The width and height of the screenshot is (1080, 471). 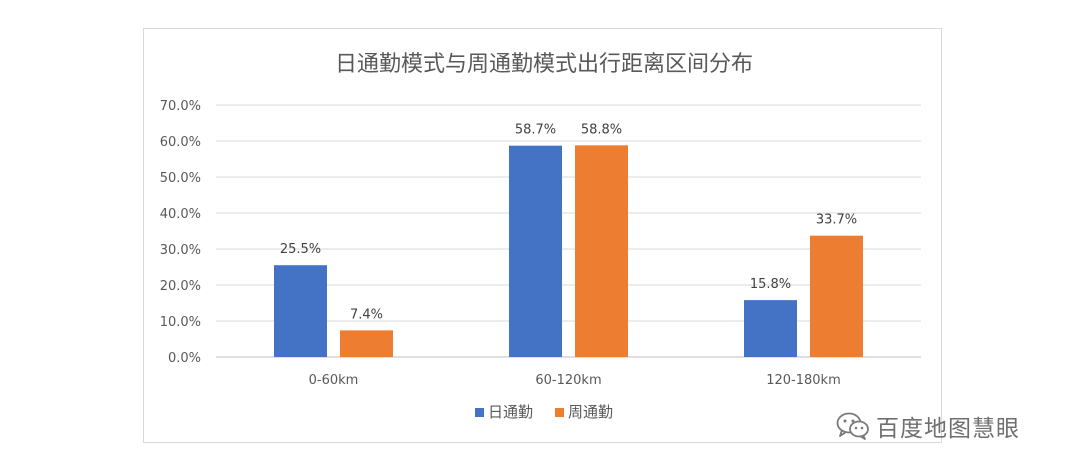 What do you see at coordinates (180, 106) in the screenshot?
I see `y-tick-label: 70.0%` at bounding box center [180, 106].